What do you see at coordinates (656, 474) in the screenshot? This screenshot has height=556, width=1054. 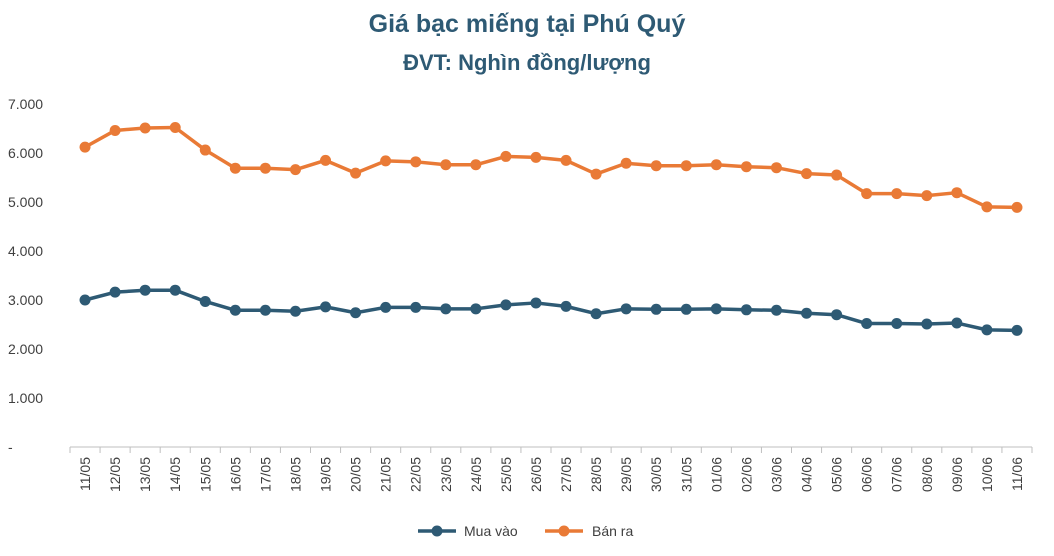 I see `x-tick-label: 30/05` at bounding box center [656, 474].